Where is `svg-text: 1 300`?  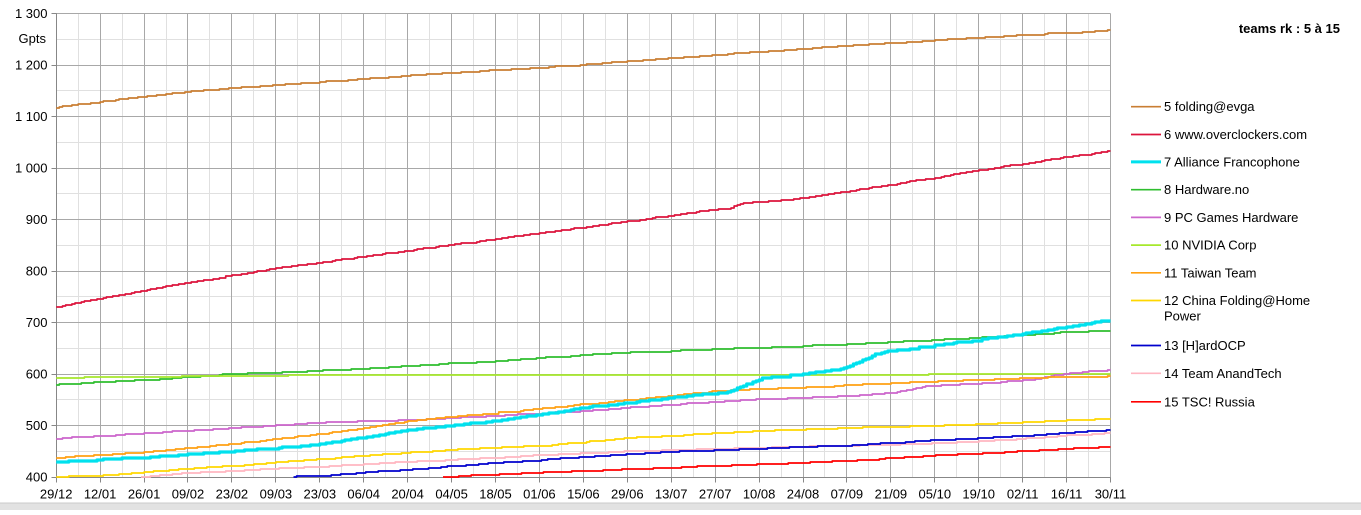 svg-text: 1 300 is located at coordinates (31, 13).